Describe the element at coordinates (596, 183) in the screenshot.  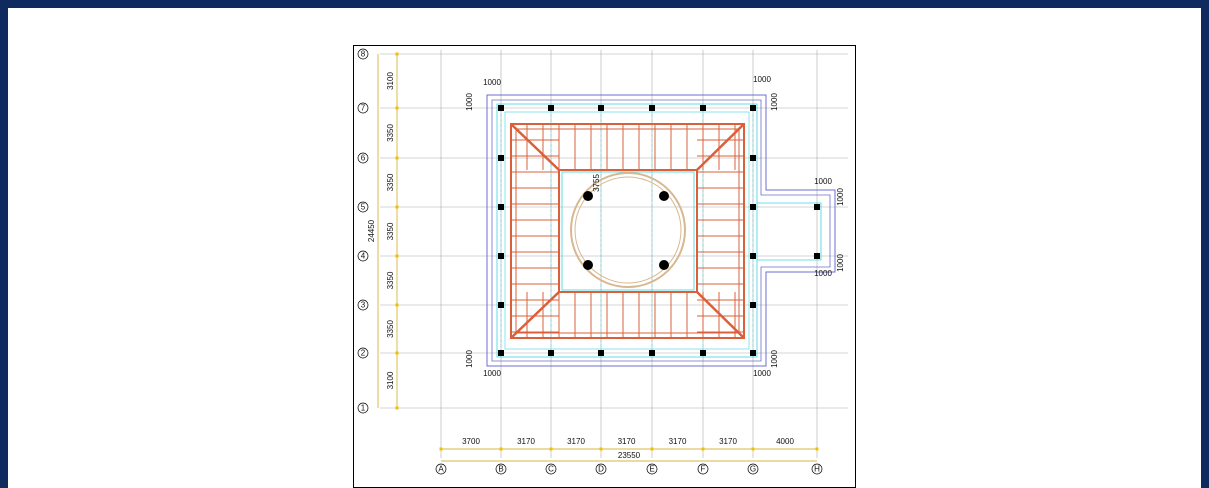
I see `center-dim: 3755` at that location.